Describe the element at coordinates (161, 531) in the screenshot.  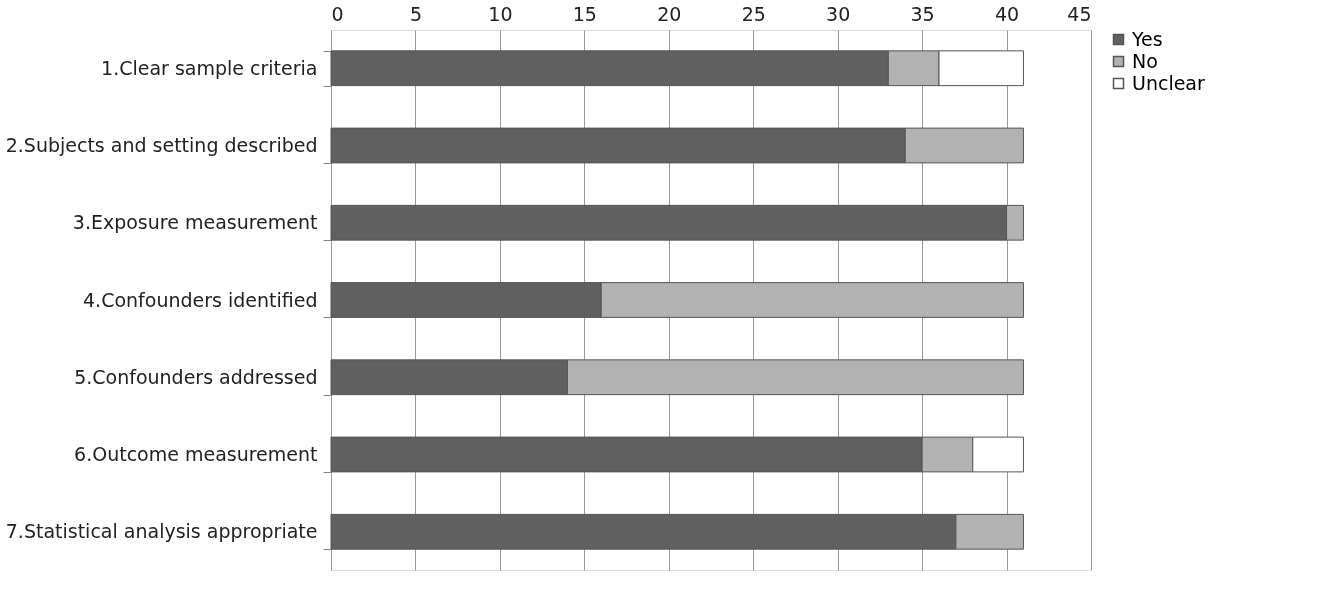
I see `y-tick-label: 7.Statistical analysis appropriate` at that location.